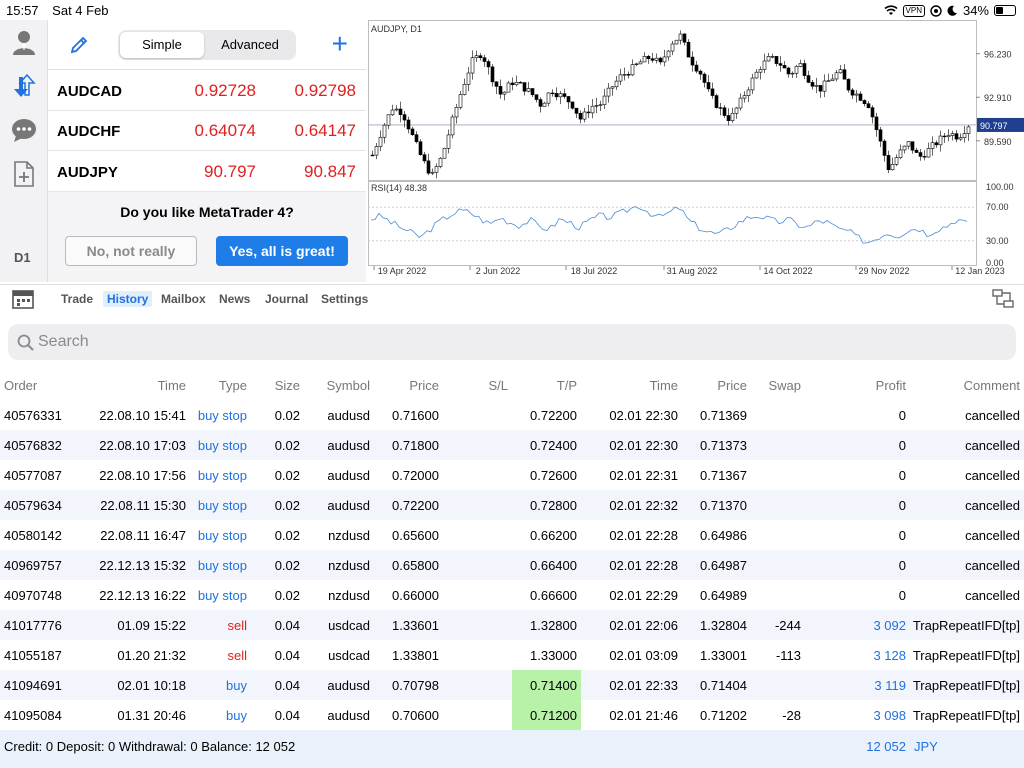 This screenshot has width=1024, height=768. What do you see at coordinates (21, 385) in the screenshot?
I see `col-order: Order` at bounding box center [21, 385].